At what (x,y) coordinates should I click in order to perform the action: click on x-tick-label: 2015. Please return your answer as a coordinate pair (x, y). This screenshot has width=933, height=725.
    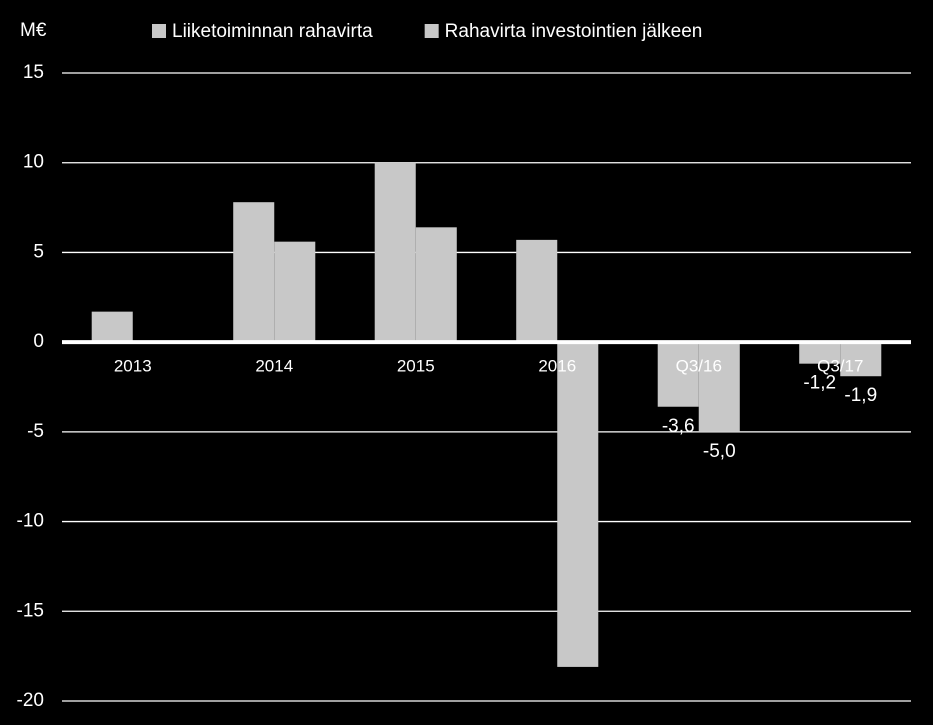
    Looking at the image, I should click on (416, 366).